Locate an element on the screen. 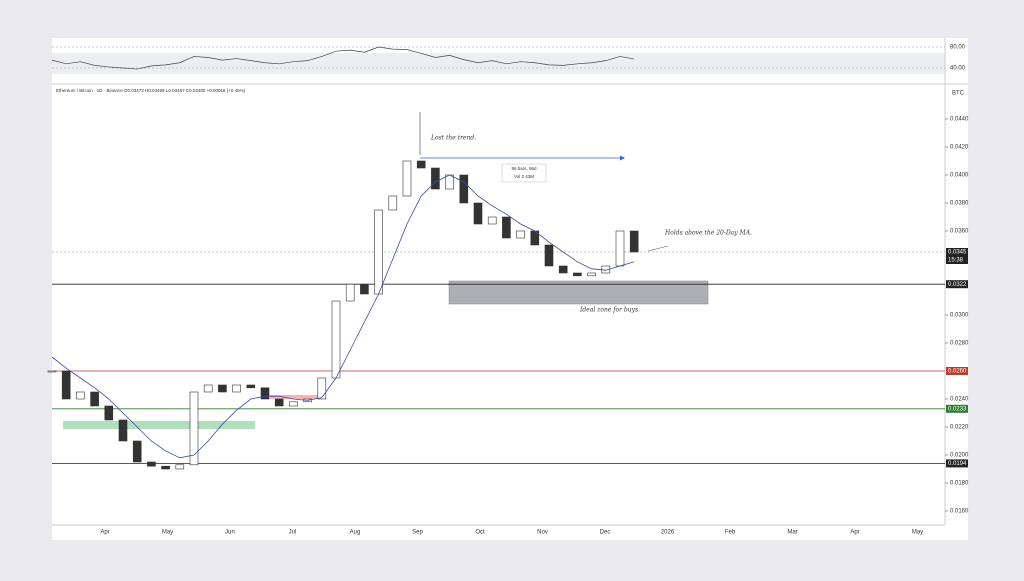  y-tick-label: 0.0280 is located at coordinates (959, 344).